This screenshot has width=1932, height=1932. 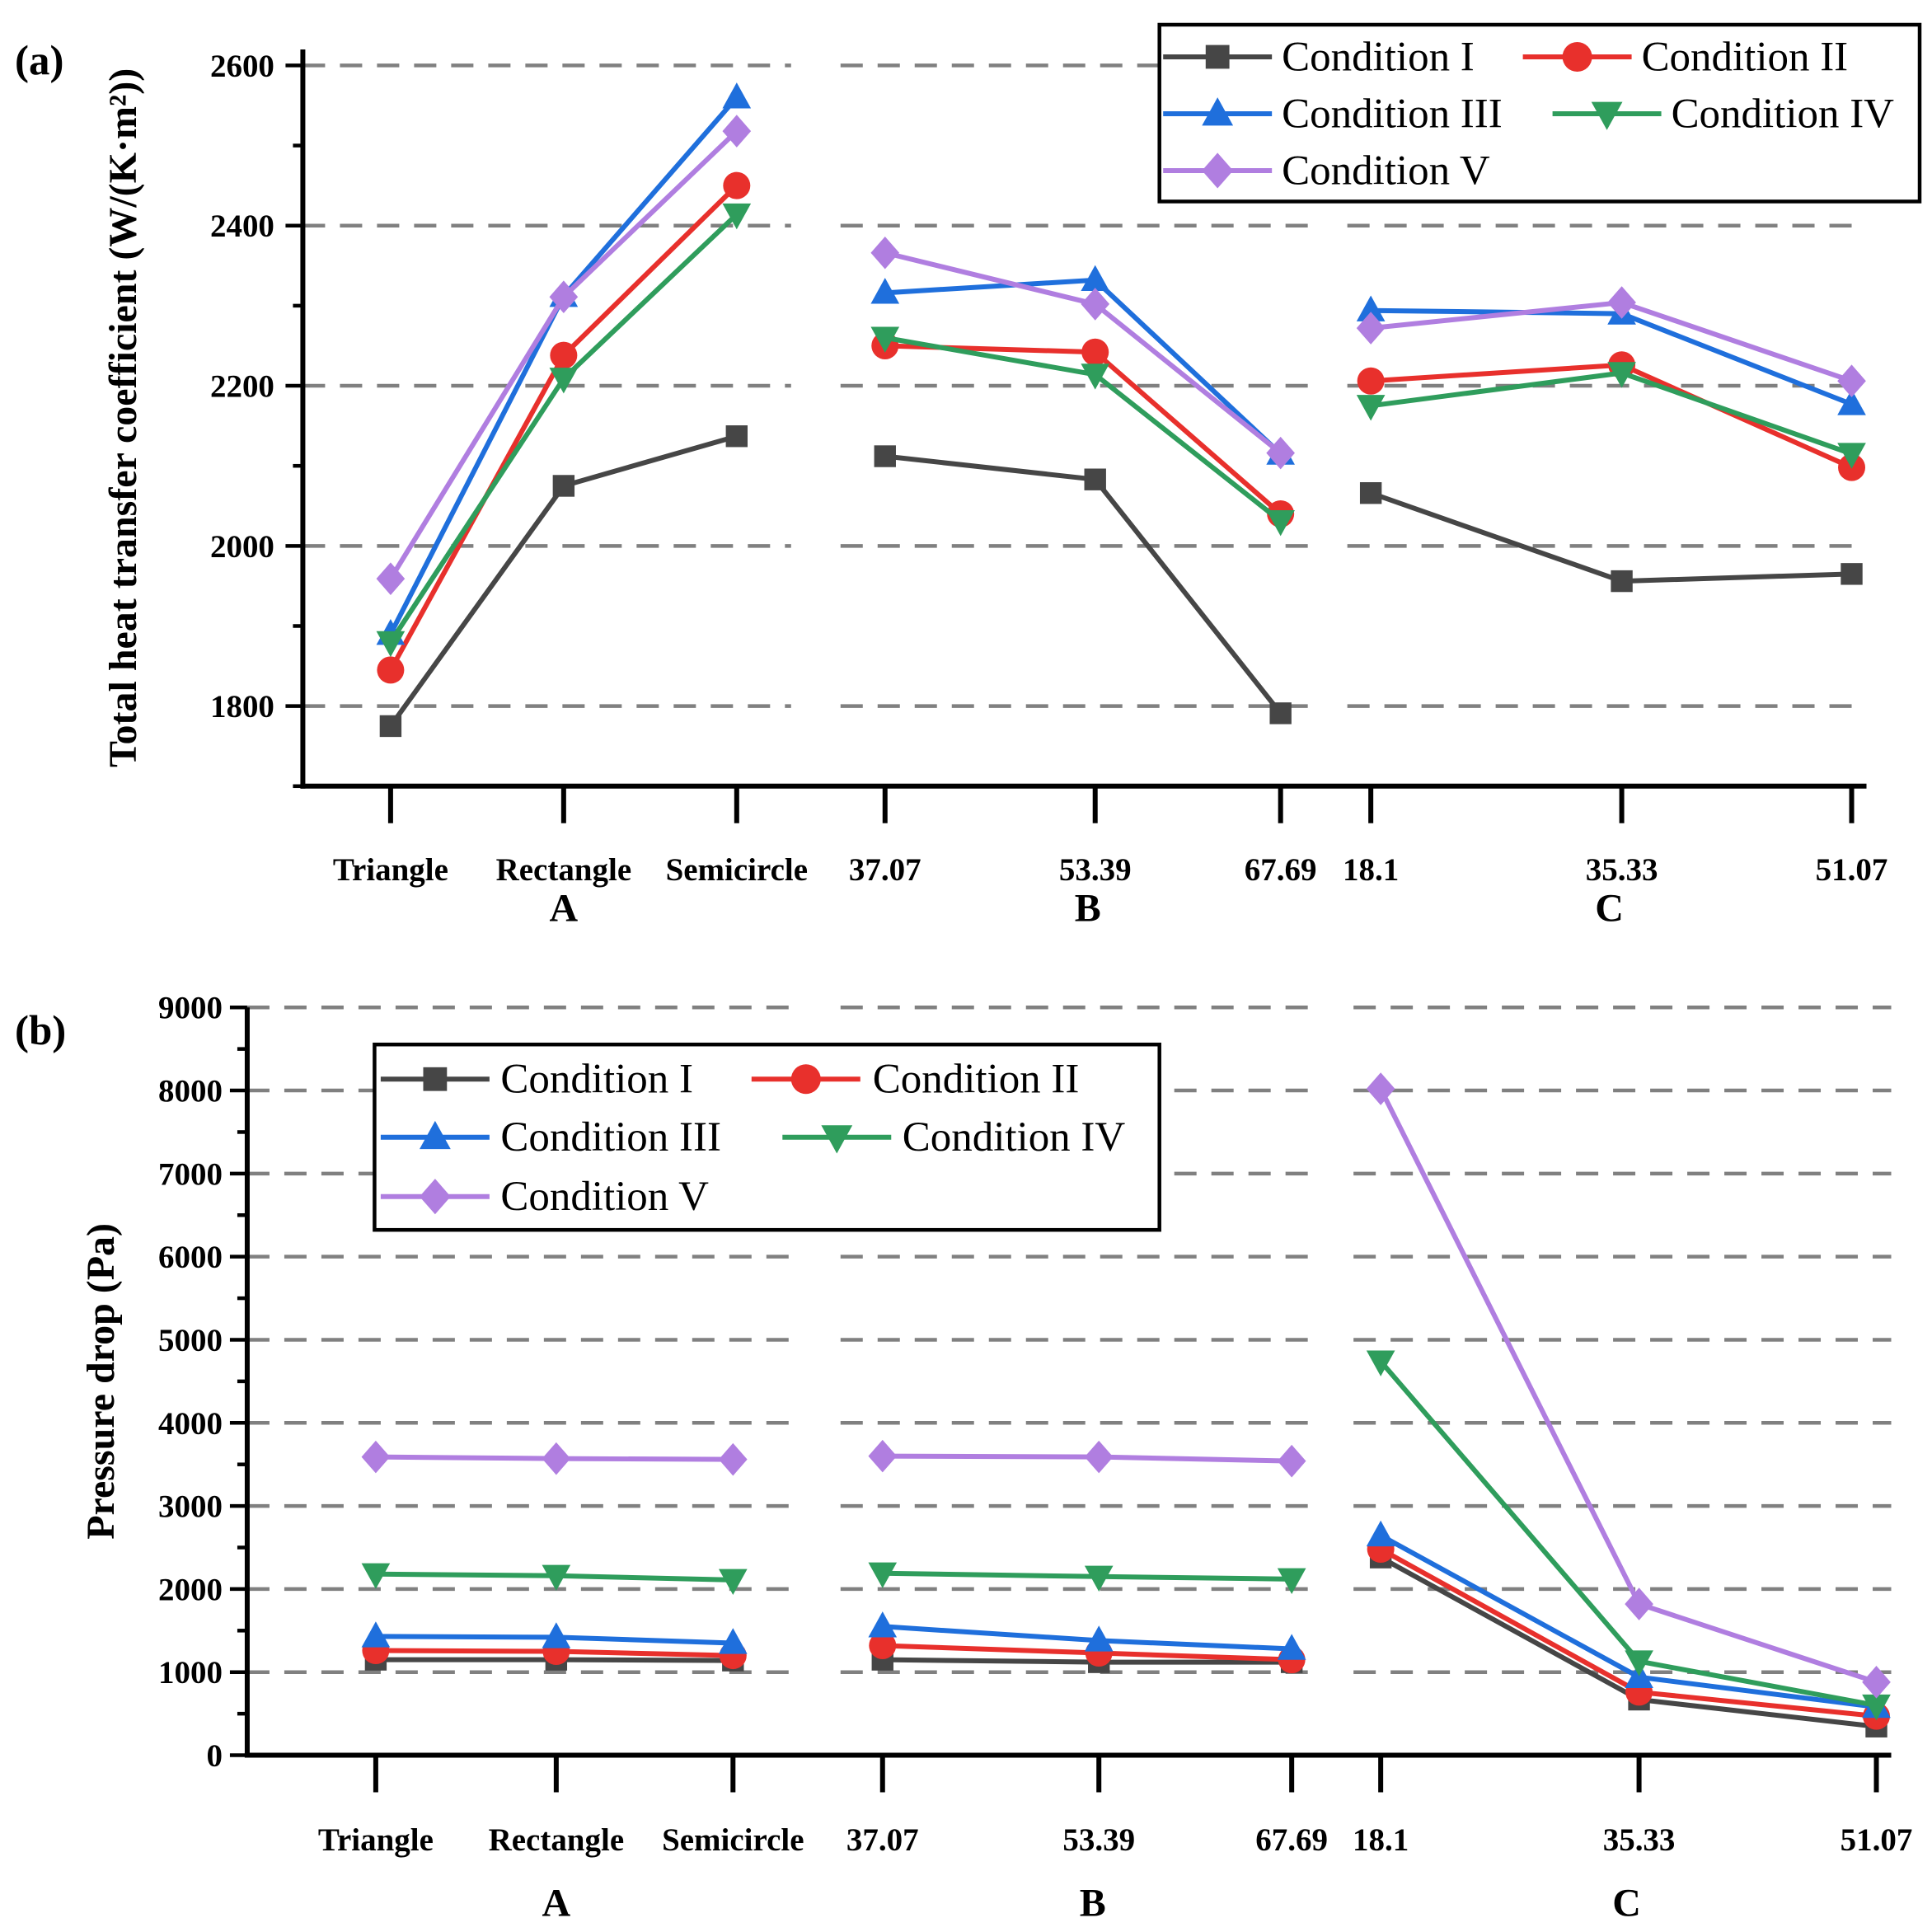 What do you see at coordinates (242, 706) in the screenshot?
I see `y-tick-label: 1800` at bounding box center [242, 706].